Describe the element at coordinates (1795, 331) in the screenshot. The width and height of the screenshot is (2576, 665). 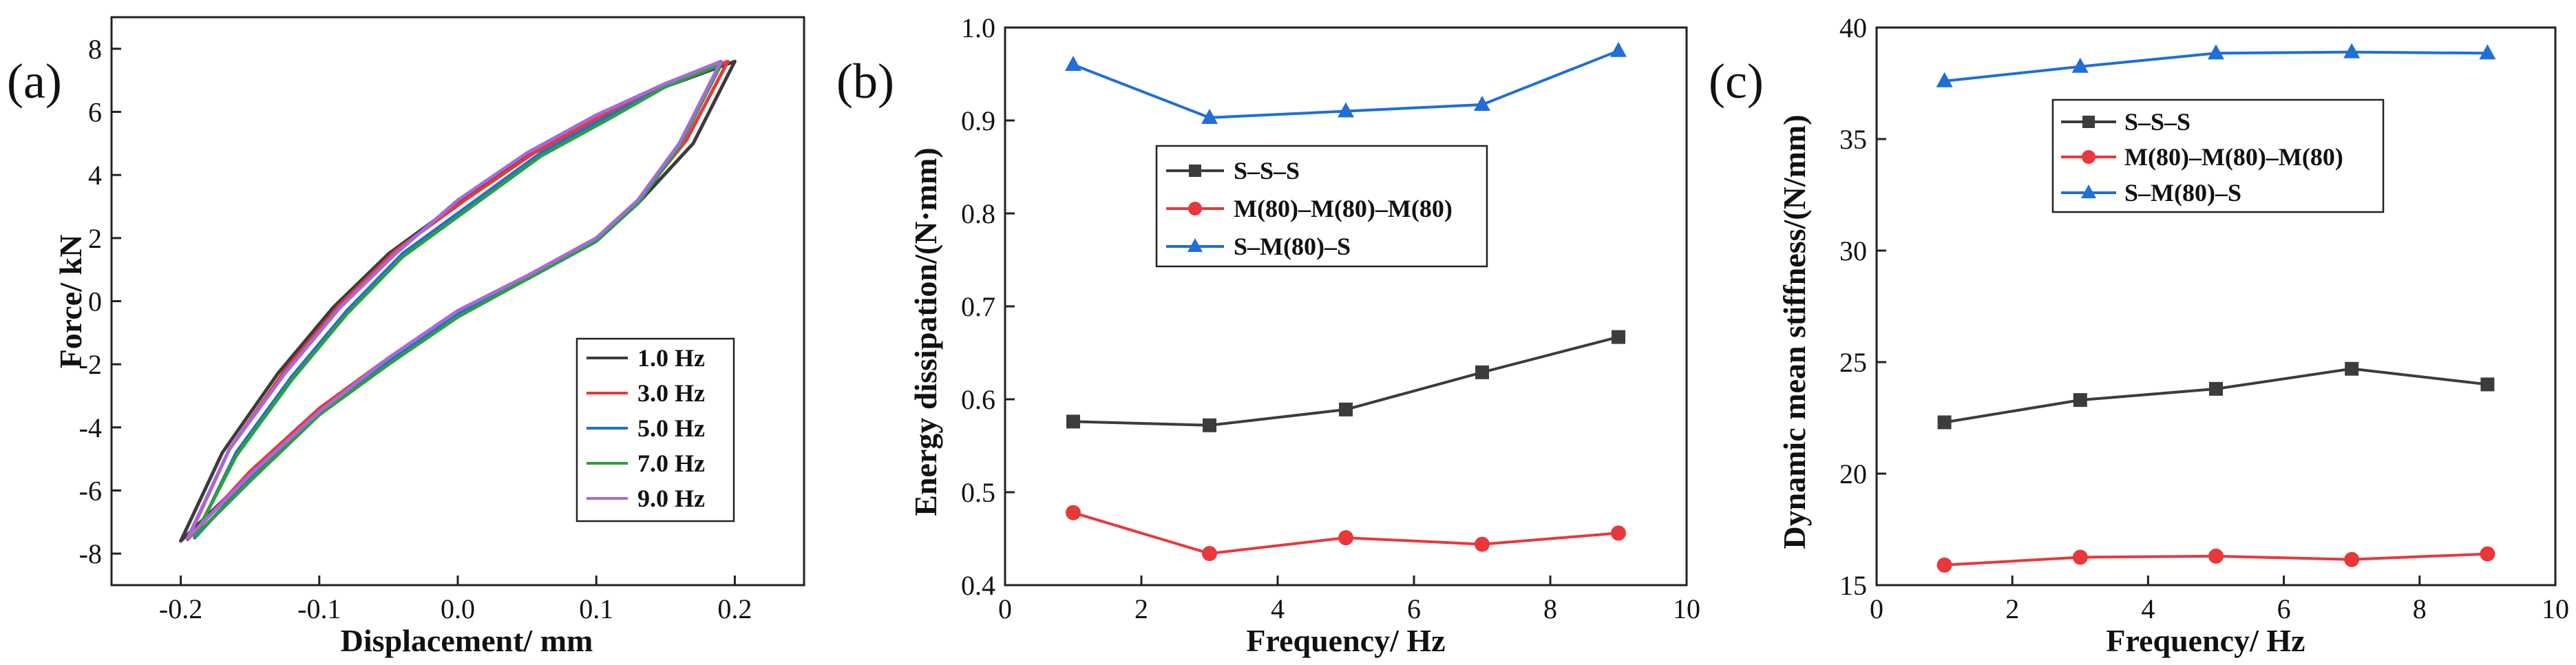
I see `panel-c-y-axis-label: Dynamic mean stiffness/(N/mm)` at that location.